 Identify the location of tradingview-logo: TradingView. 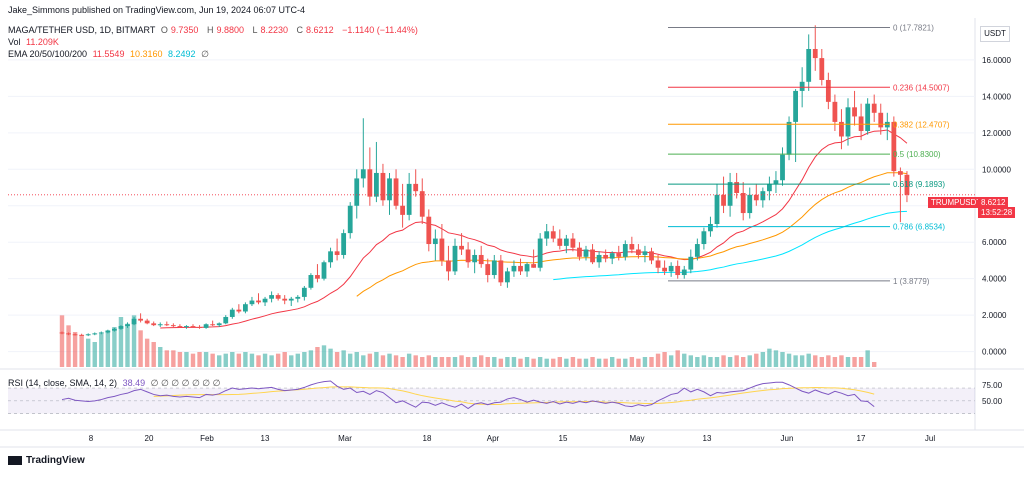
(46, 460).